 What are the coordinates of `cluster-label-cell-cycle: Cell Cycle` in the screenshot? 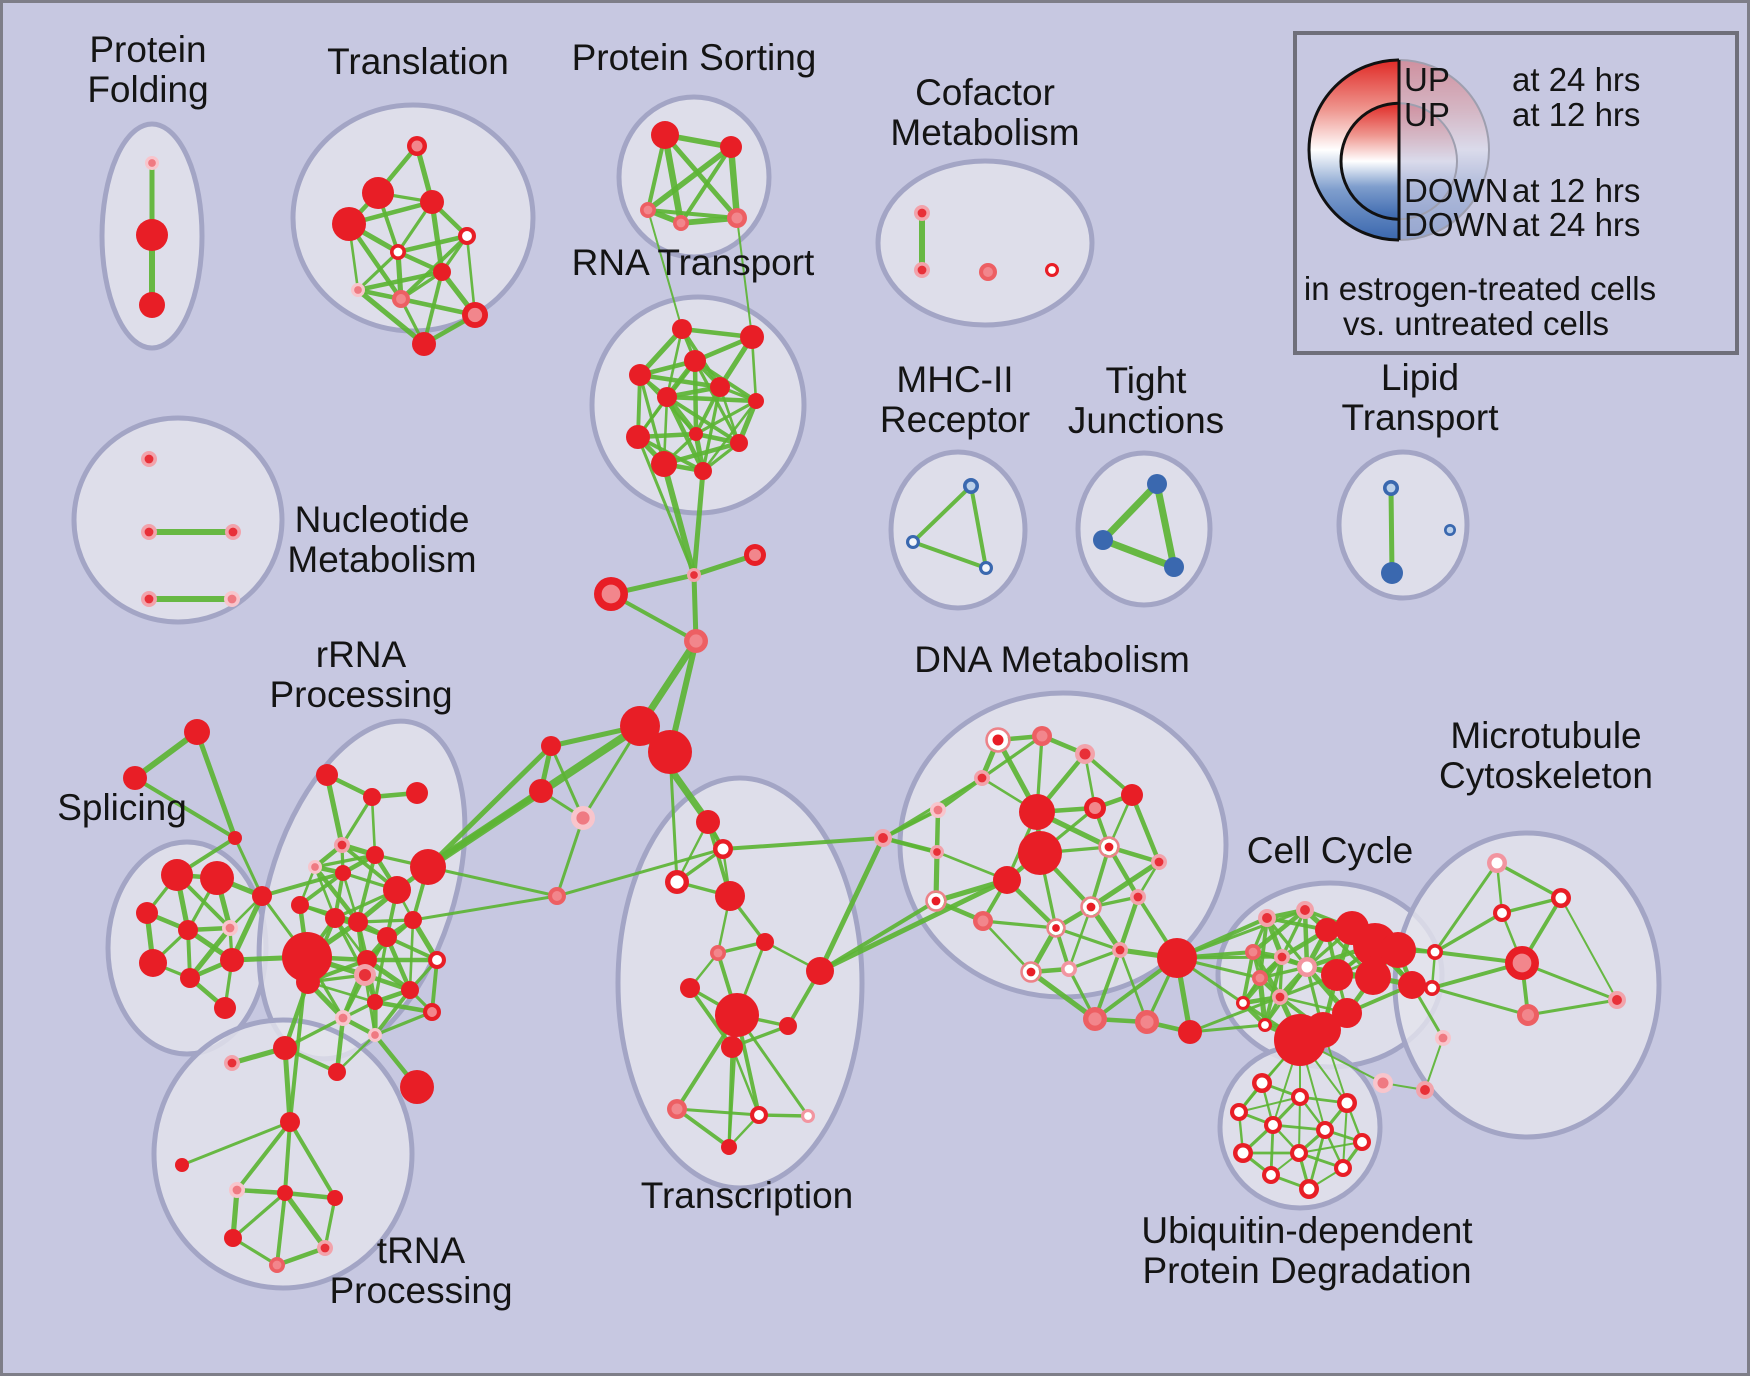 It's located at (1330, 850).